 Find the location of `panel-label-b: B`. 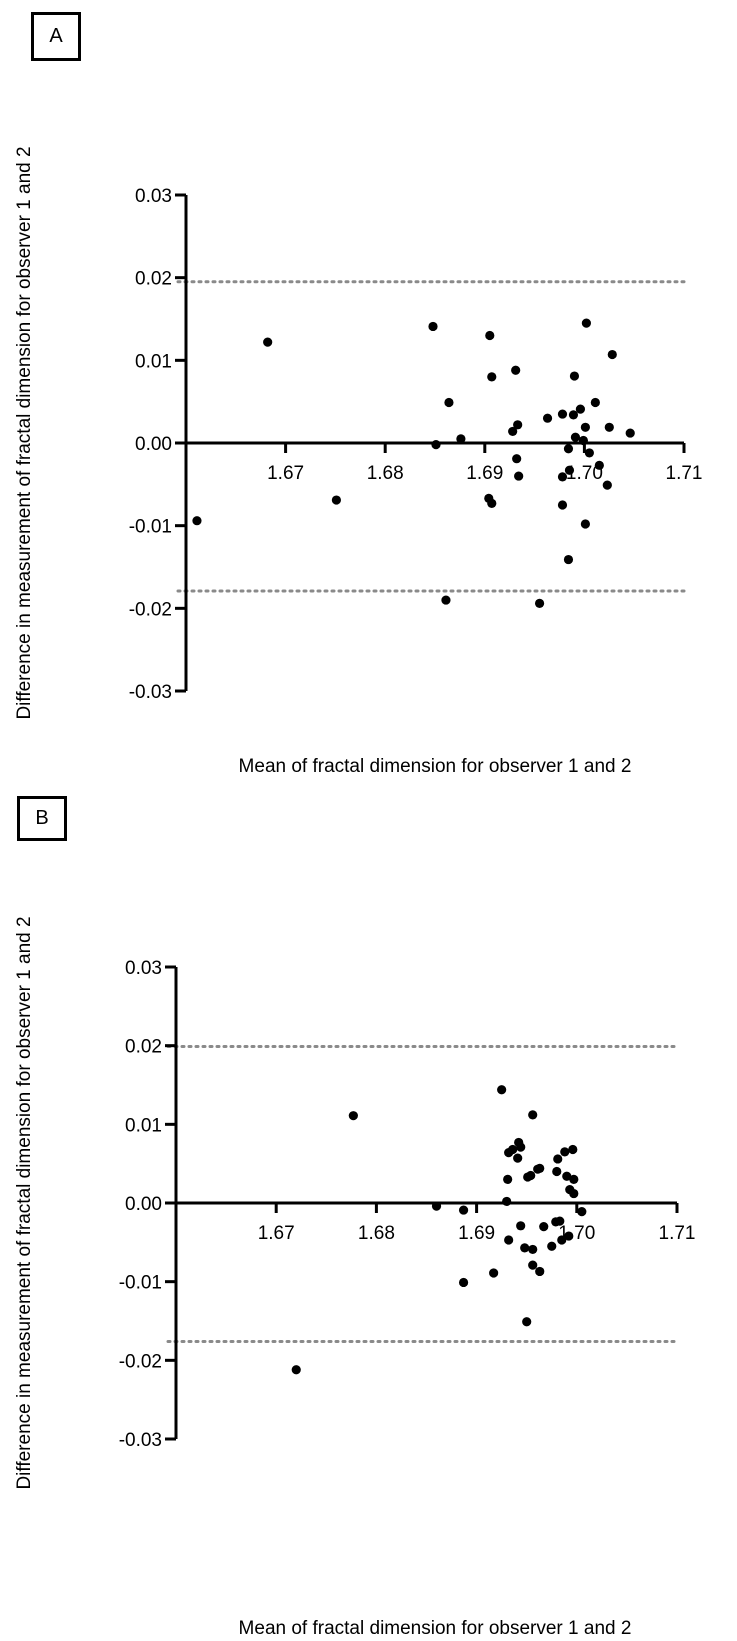

panel-label-b: B is located at coordinates (42, 818).